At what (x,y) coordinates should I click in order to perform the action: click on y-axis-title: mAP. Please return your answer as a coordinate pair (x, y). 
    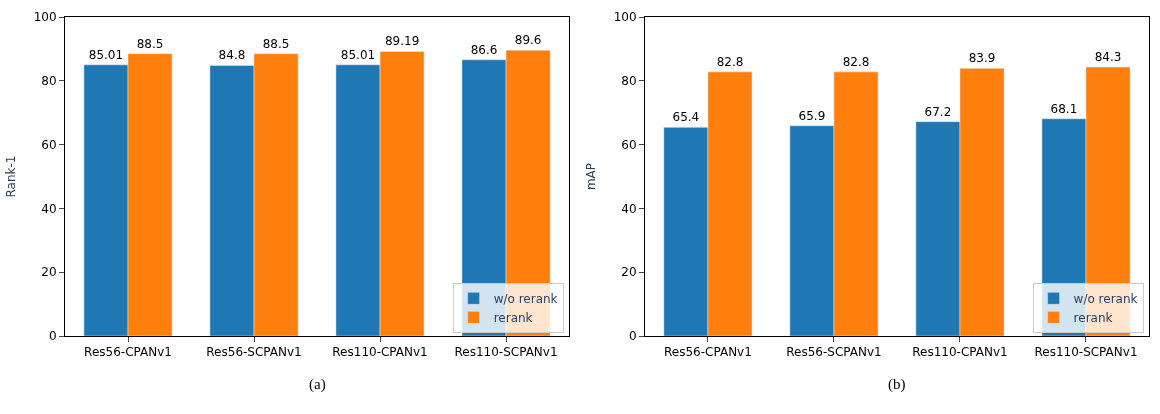
    Looking at the image, I should click on (590, 176).